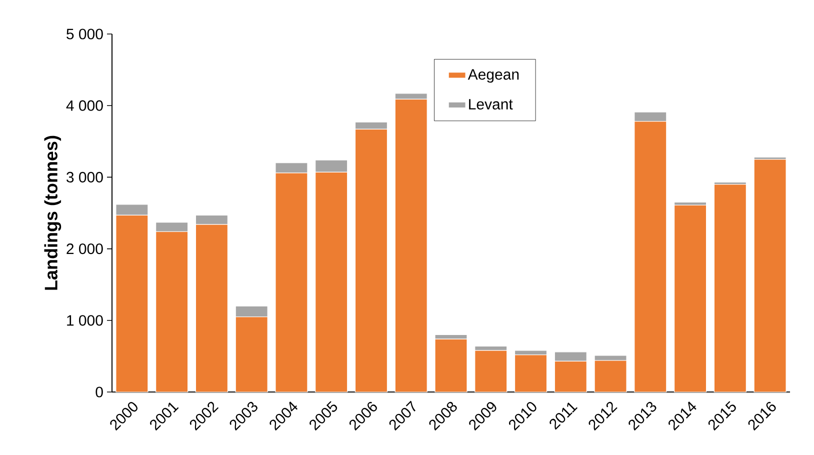 Image resolution: width=814 pixels, height=455 pixels. Describe the element at coordinates (493, 76) in the screenshot. I see `legend-label: Aegean` at that location.